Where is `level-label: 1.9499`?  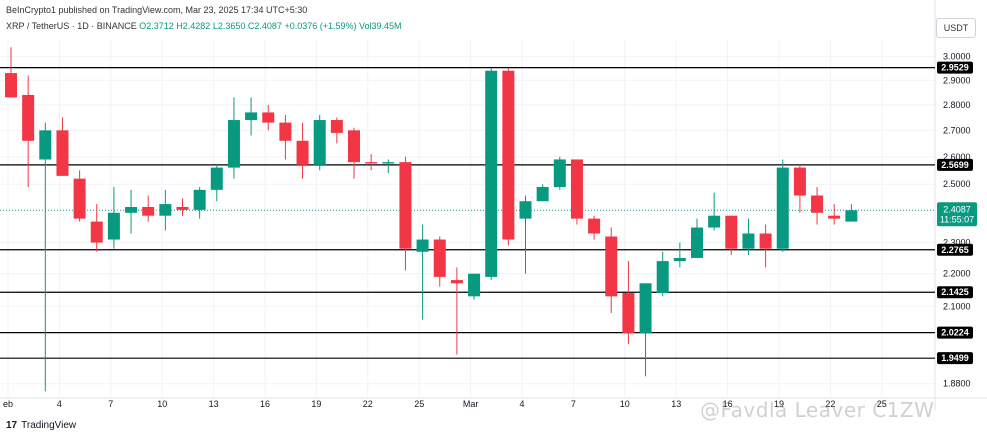
level-label: 1.9499 is located at coordinates (955, 358).